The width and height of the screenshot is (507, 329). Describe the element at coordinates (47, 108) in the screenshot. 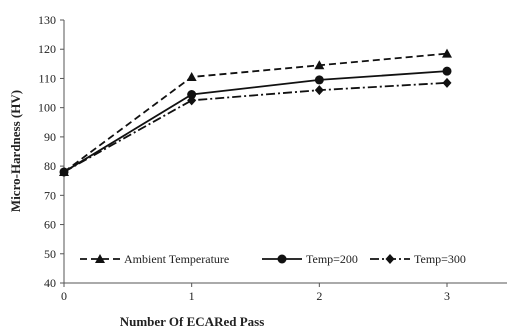

I see `y-tick-label: 100` at that location.